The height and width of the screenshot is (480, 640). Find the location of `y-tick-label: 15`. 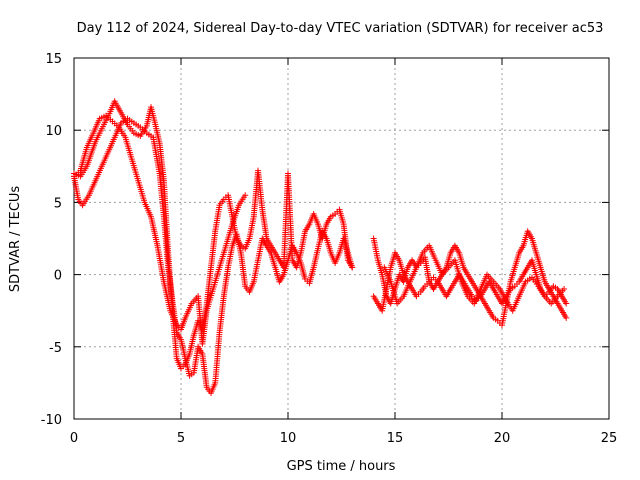

y-tick-label: 15 is located at coordinates (53, 59).